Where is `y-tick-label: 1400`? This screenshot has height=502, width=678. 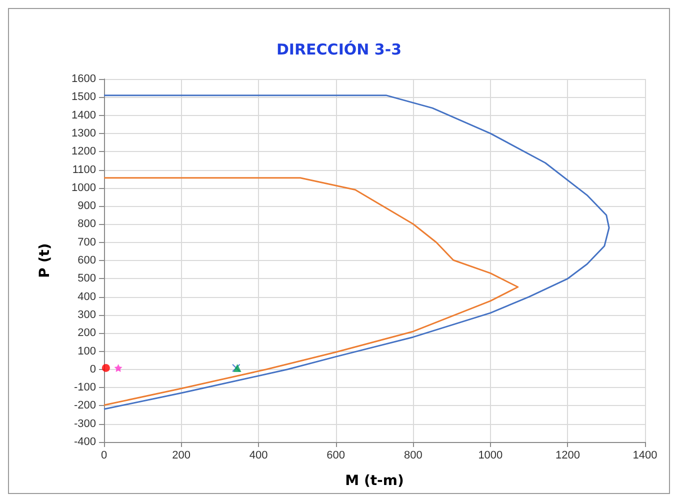 y-tick-label: 1400 is located at coordinates (84, 115).